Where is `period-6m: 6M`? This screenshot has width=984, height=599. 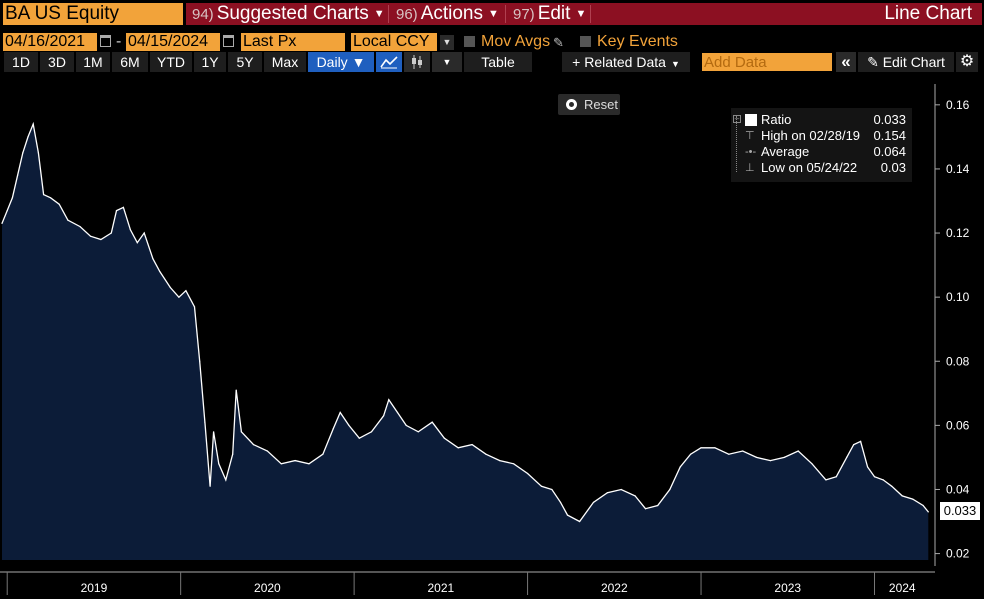
period-6m: 6M is located at coordinates (130, 62).